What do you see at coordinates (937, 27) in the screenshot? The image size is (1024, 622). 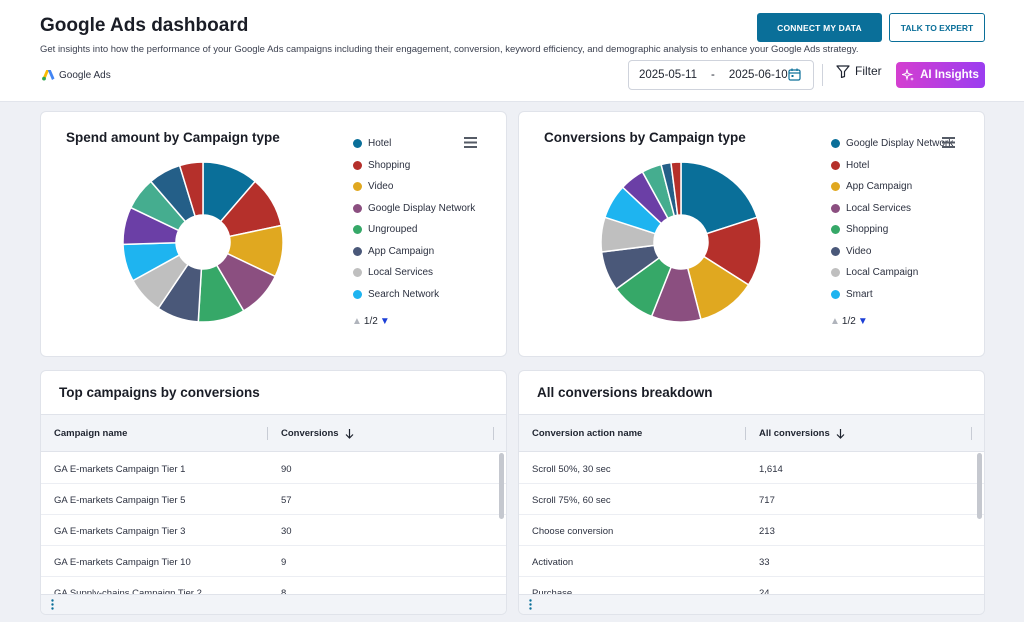 I see `talk-to-expert-button: TALK TO EXPERT` at bounding box center [937, 27].